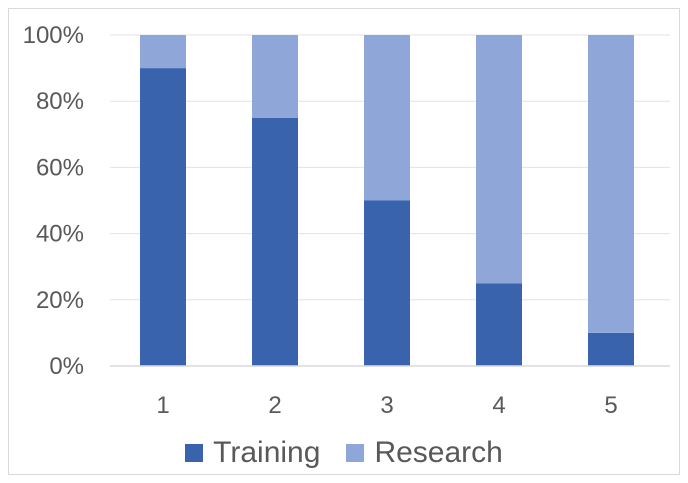 Image resolution: width=688 pixels, height=483 pixels. What do you see at coordinates (66, 366) in the screenshot?
I see `y-tick-label: 0%` at bounding box center [66, 366].